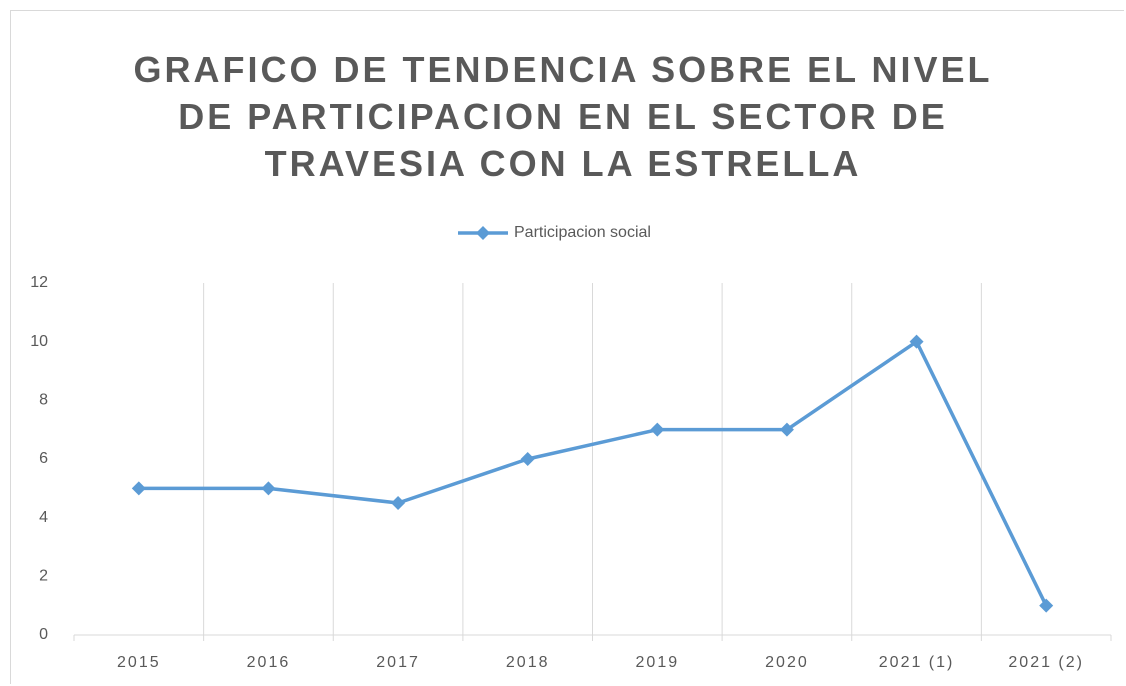 The image size is (1126, 686). What do you see at coordinates (269, 662) in the screenshot?
I see `x-tick-label: 2016` at bounding box center [269, 662].